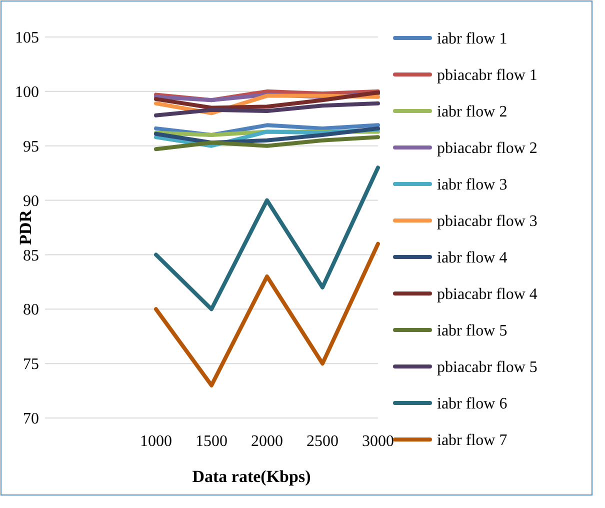  Describe the element at coordinates (487, 75) in the screenshot. I see `legend-label: pbiacabr flow 1` at that location.